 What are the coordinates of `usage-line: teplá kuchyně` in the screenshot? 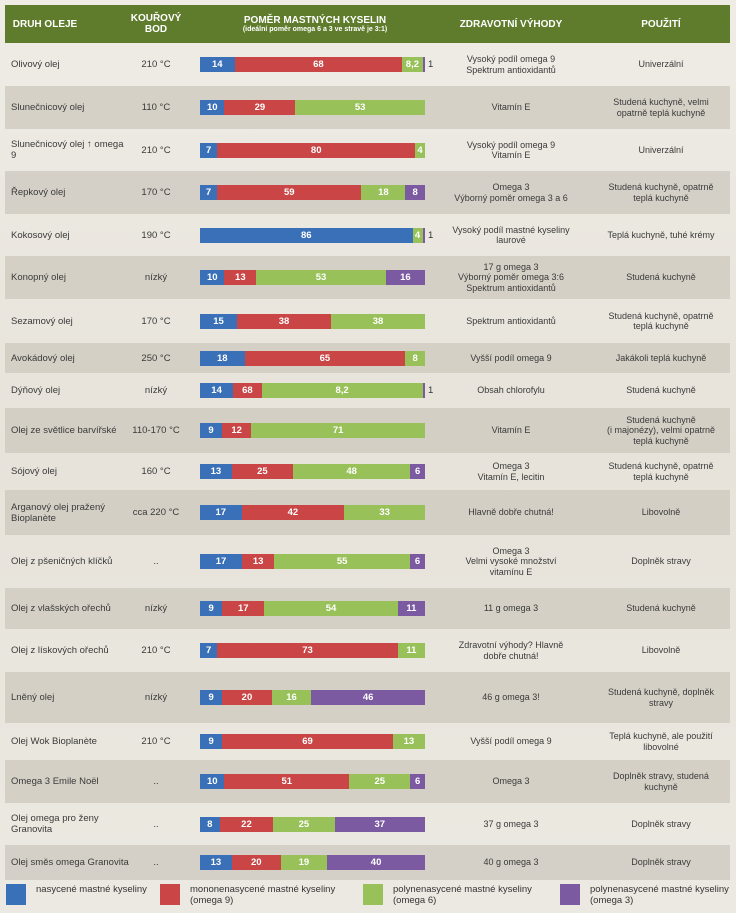 It's located at (661, 197).